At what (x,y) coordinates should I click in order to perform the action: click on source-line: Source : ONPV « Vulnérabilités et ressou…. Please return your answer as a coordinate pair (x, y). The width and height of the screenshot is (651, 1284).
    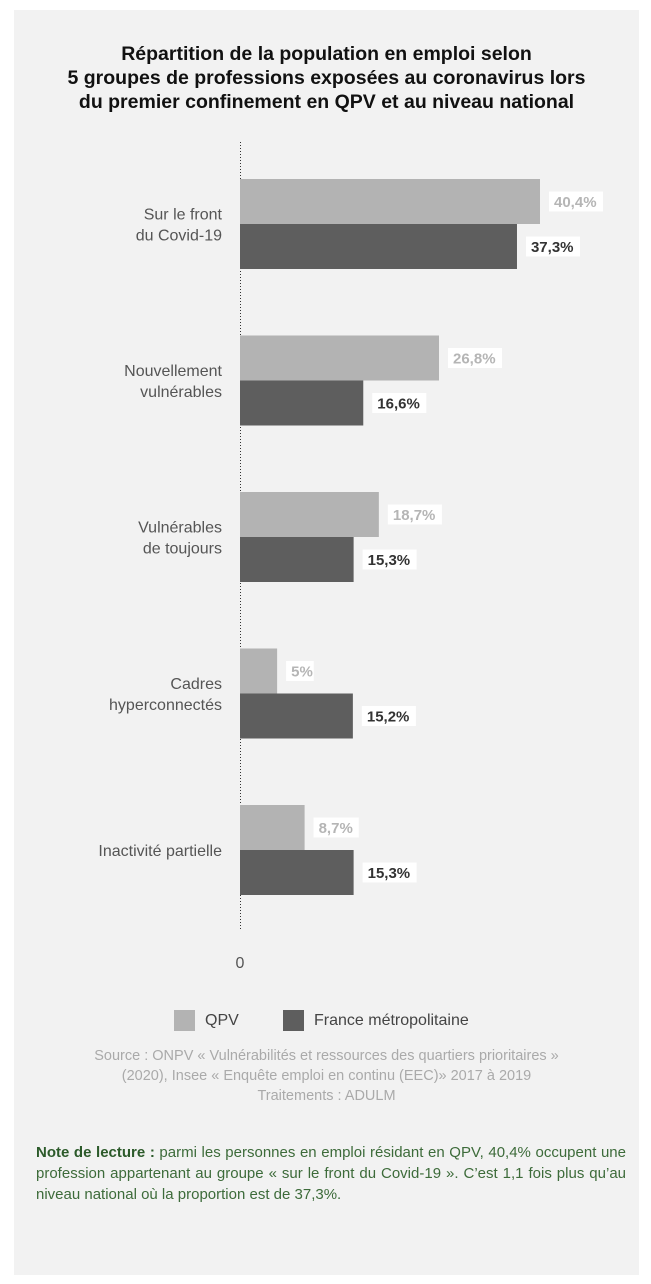
    Looking at the image, I should click on (326, 1056).